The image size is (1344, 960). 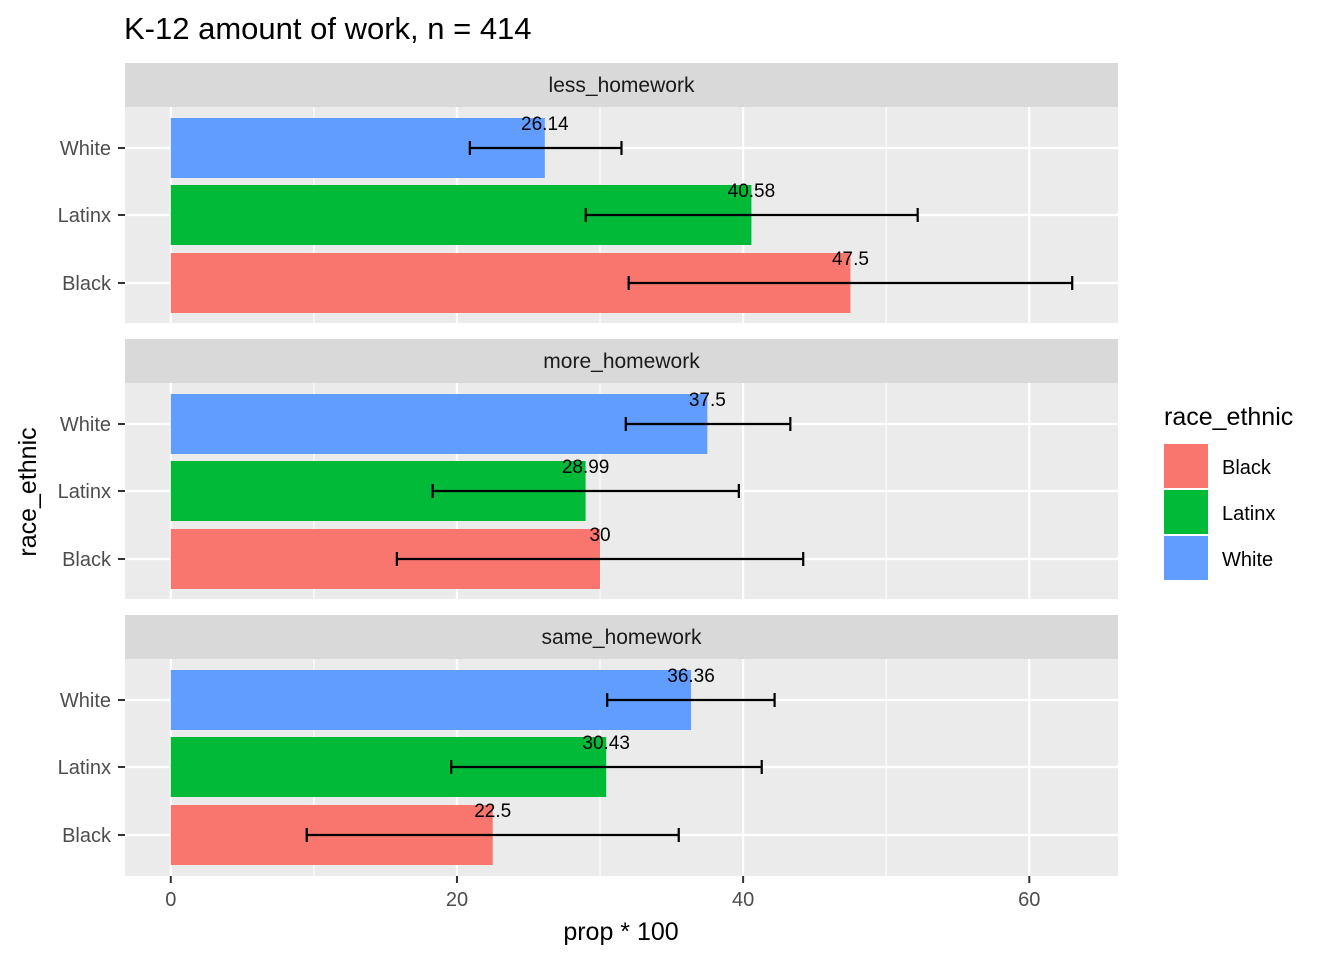 I want to click on data-label: 28.99, so click(x=586, y=467).